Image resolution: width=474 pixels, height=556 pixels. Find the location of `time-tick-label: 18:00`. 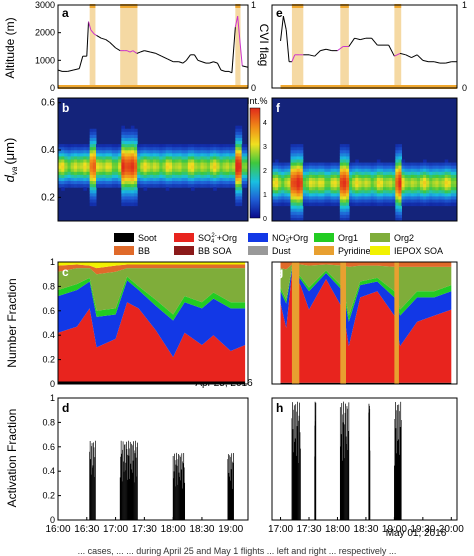

time-tick-label: 18:00 is located at coordinates (173, 529).